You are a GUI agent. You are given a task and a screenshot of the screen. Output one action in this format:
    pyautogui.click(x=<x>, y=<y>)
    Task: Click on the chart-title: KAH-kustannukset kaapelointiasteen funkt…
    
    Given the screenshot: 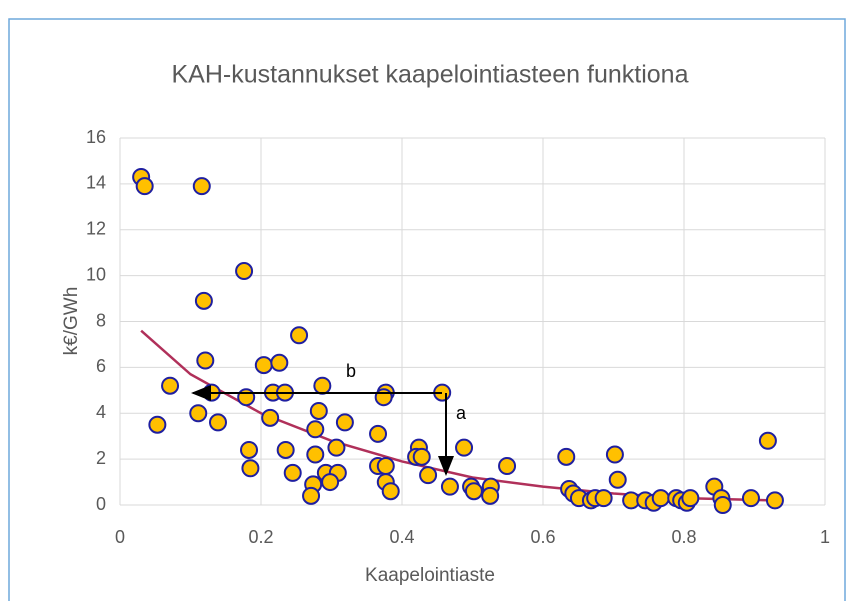 What is the action you would take?
    pyautogui.click(x=430, y=75)
    